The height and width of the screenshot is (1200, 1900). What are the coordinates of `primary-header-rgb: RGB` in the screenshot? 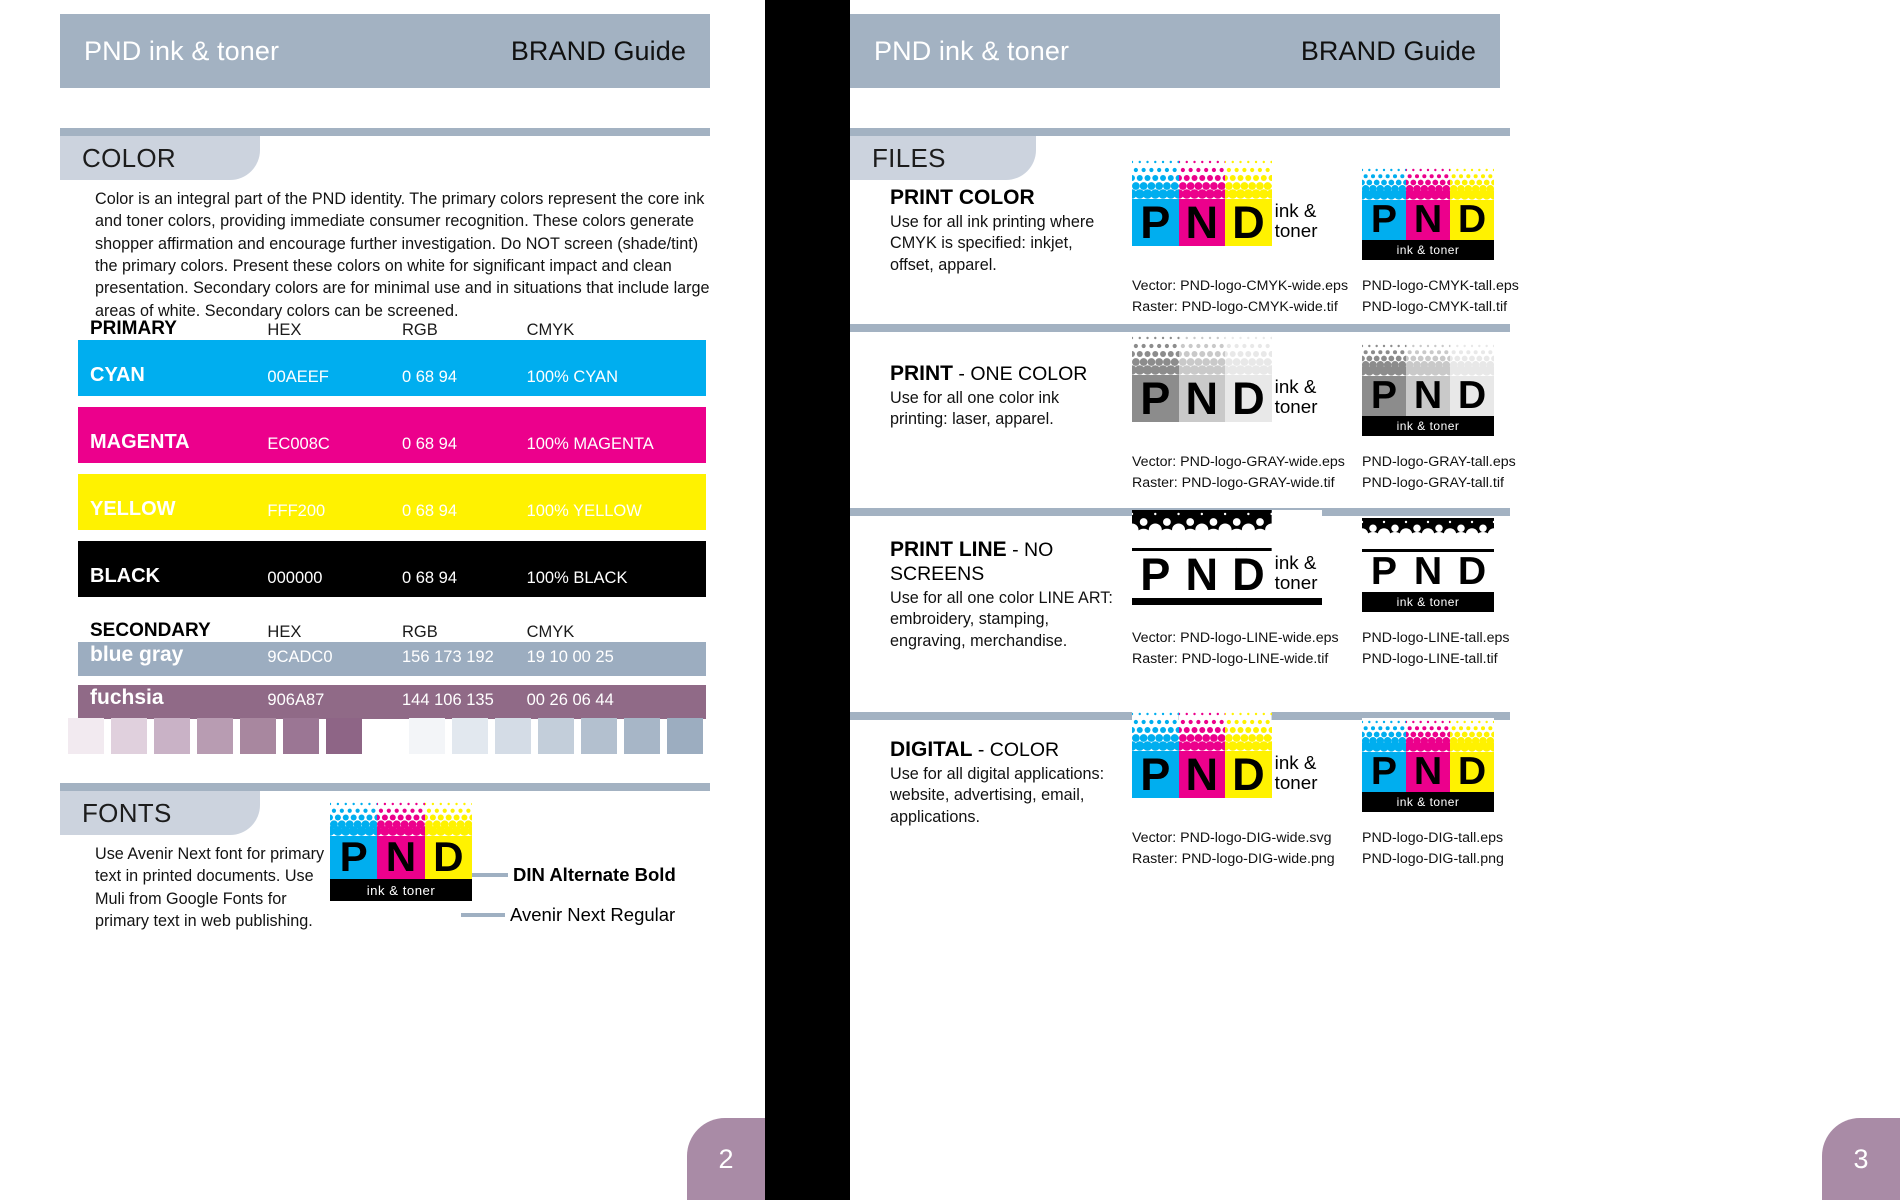 It's located at (419, 330).